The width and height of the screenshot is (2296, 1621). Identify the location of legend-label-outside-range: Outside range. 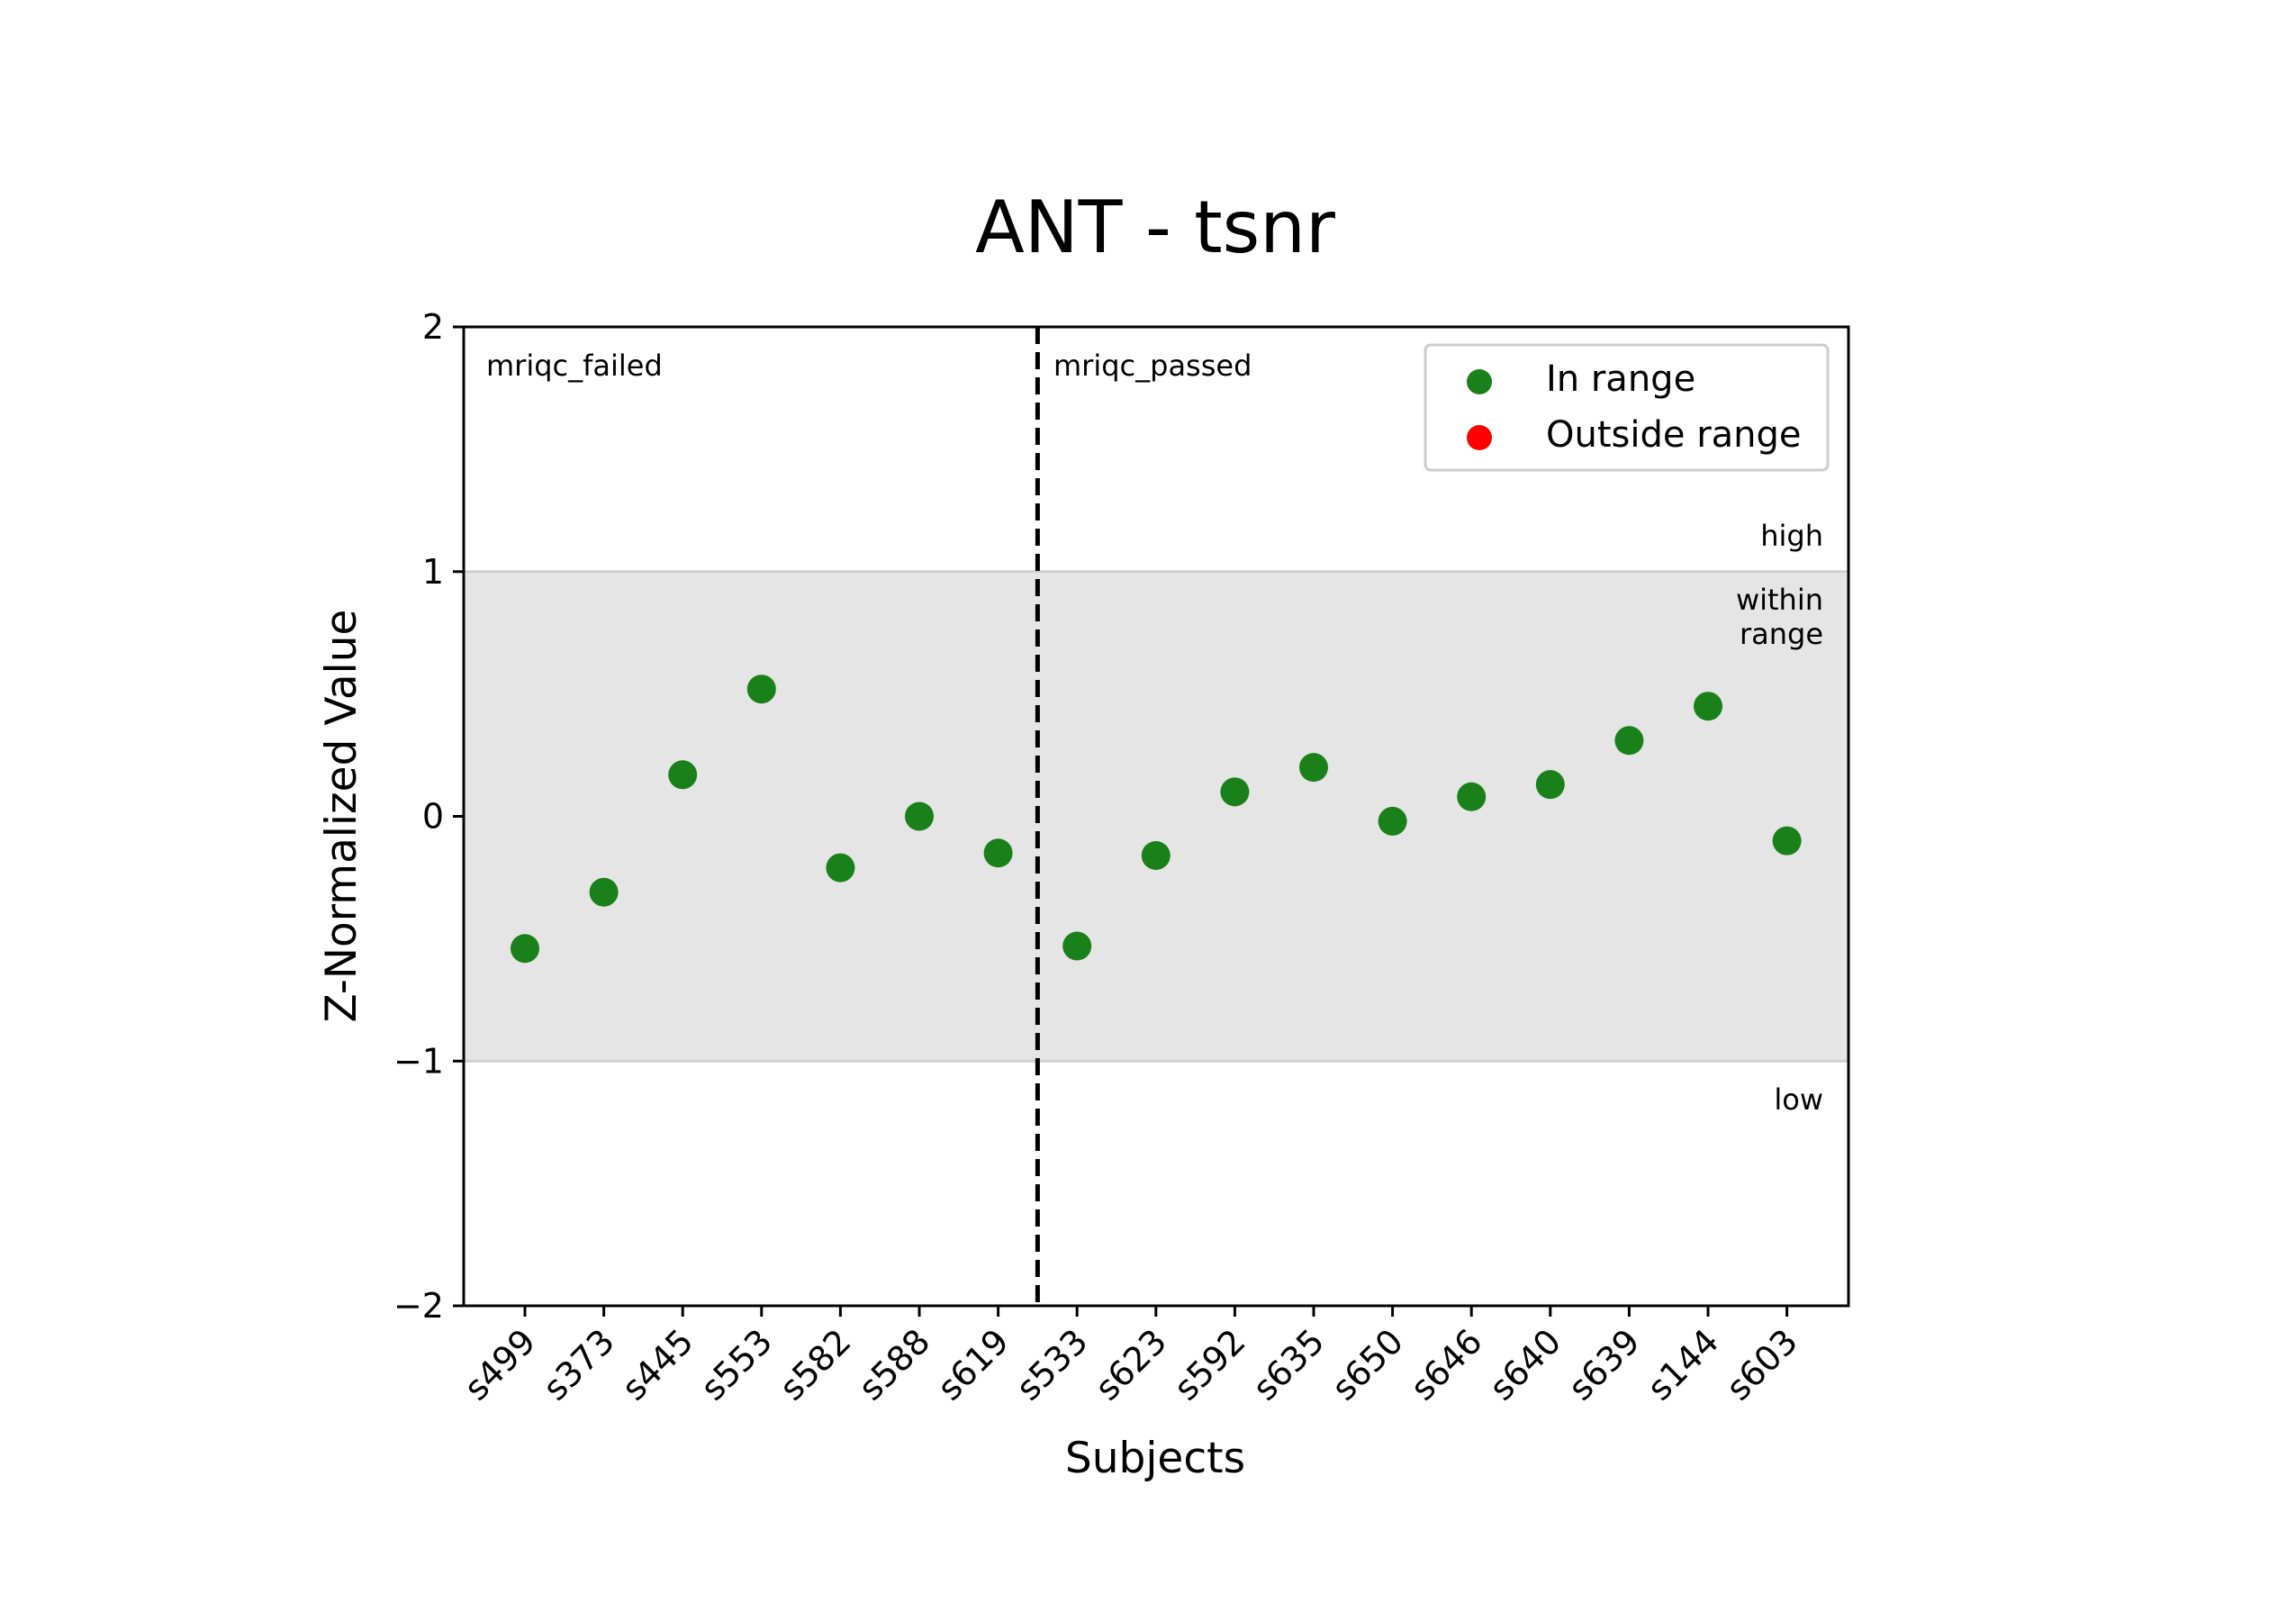
(1674, 435).